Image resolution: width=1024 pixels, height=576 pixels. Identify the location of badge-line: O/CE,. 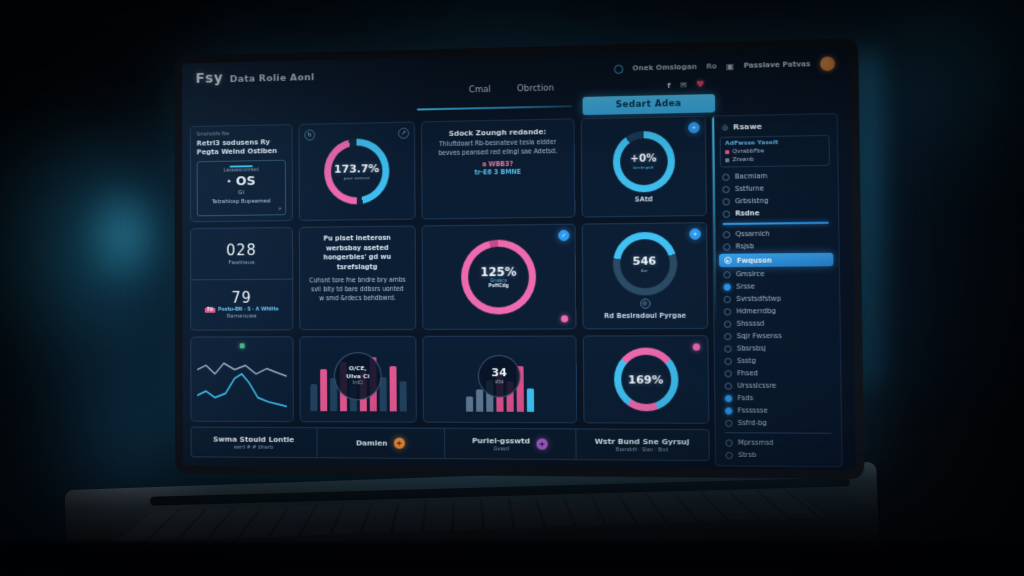
(357, 369).